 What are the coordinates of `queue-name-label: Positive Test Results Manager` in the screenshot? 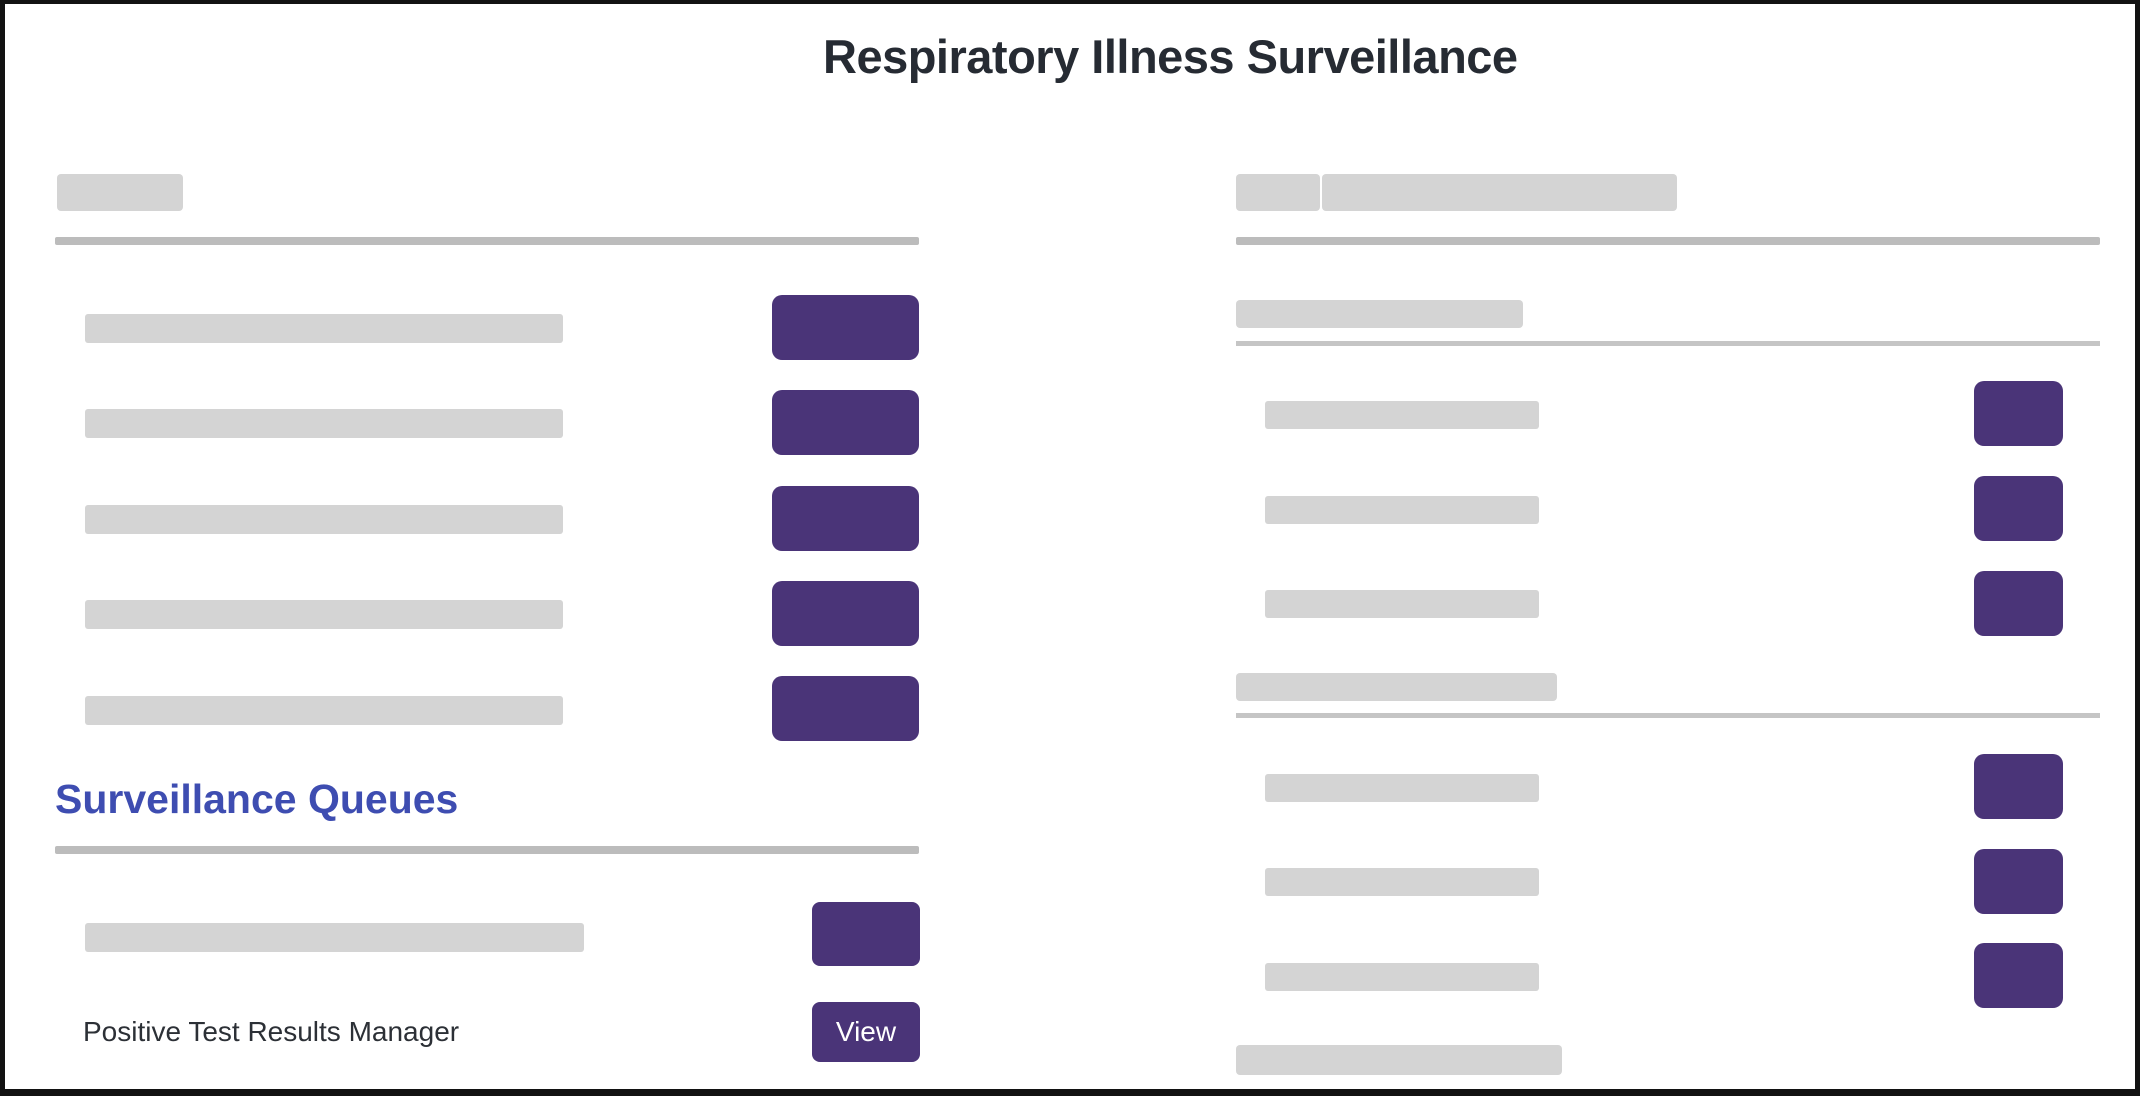 It's located at (271, 1031).